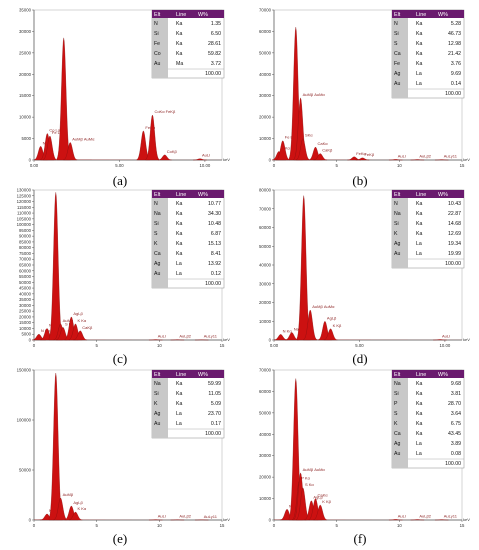 The height and width of the screenshot is (550, 479). Describe the element at coordinates (25, 276) in the screenshot. I see `y-tick-label: 55000` at that location.